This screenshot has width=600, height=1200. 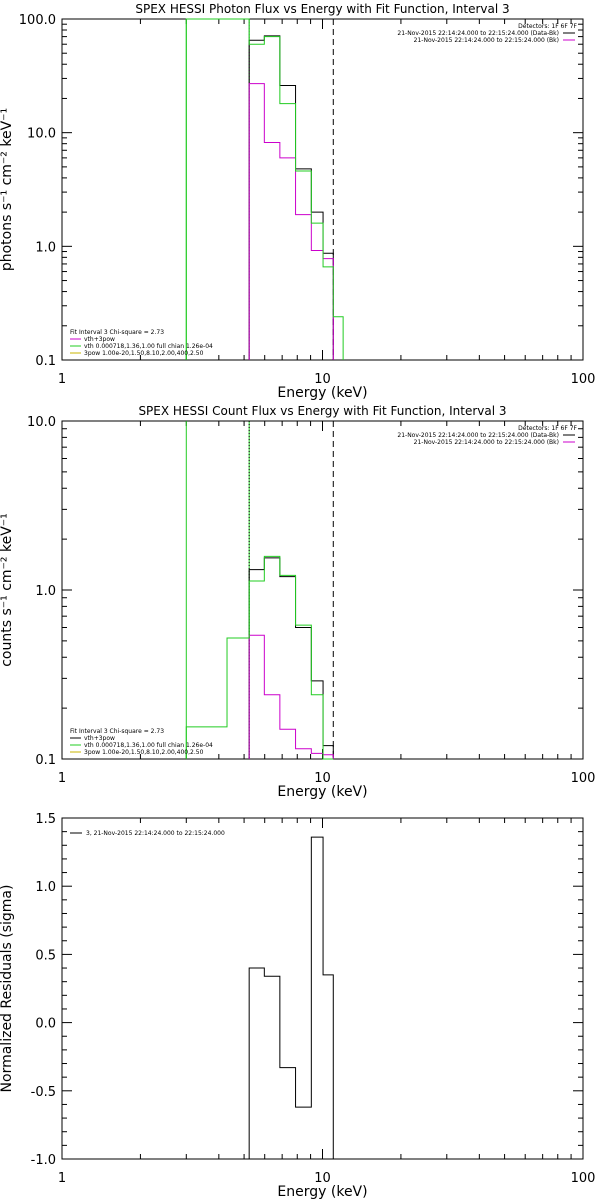 I want to click on y-tick-label: 100.0, so click(x=37, y=20).